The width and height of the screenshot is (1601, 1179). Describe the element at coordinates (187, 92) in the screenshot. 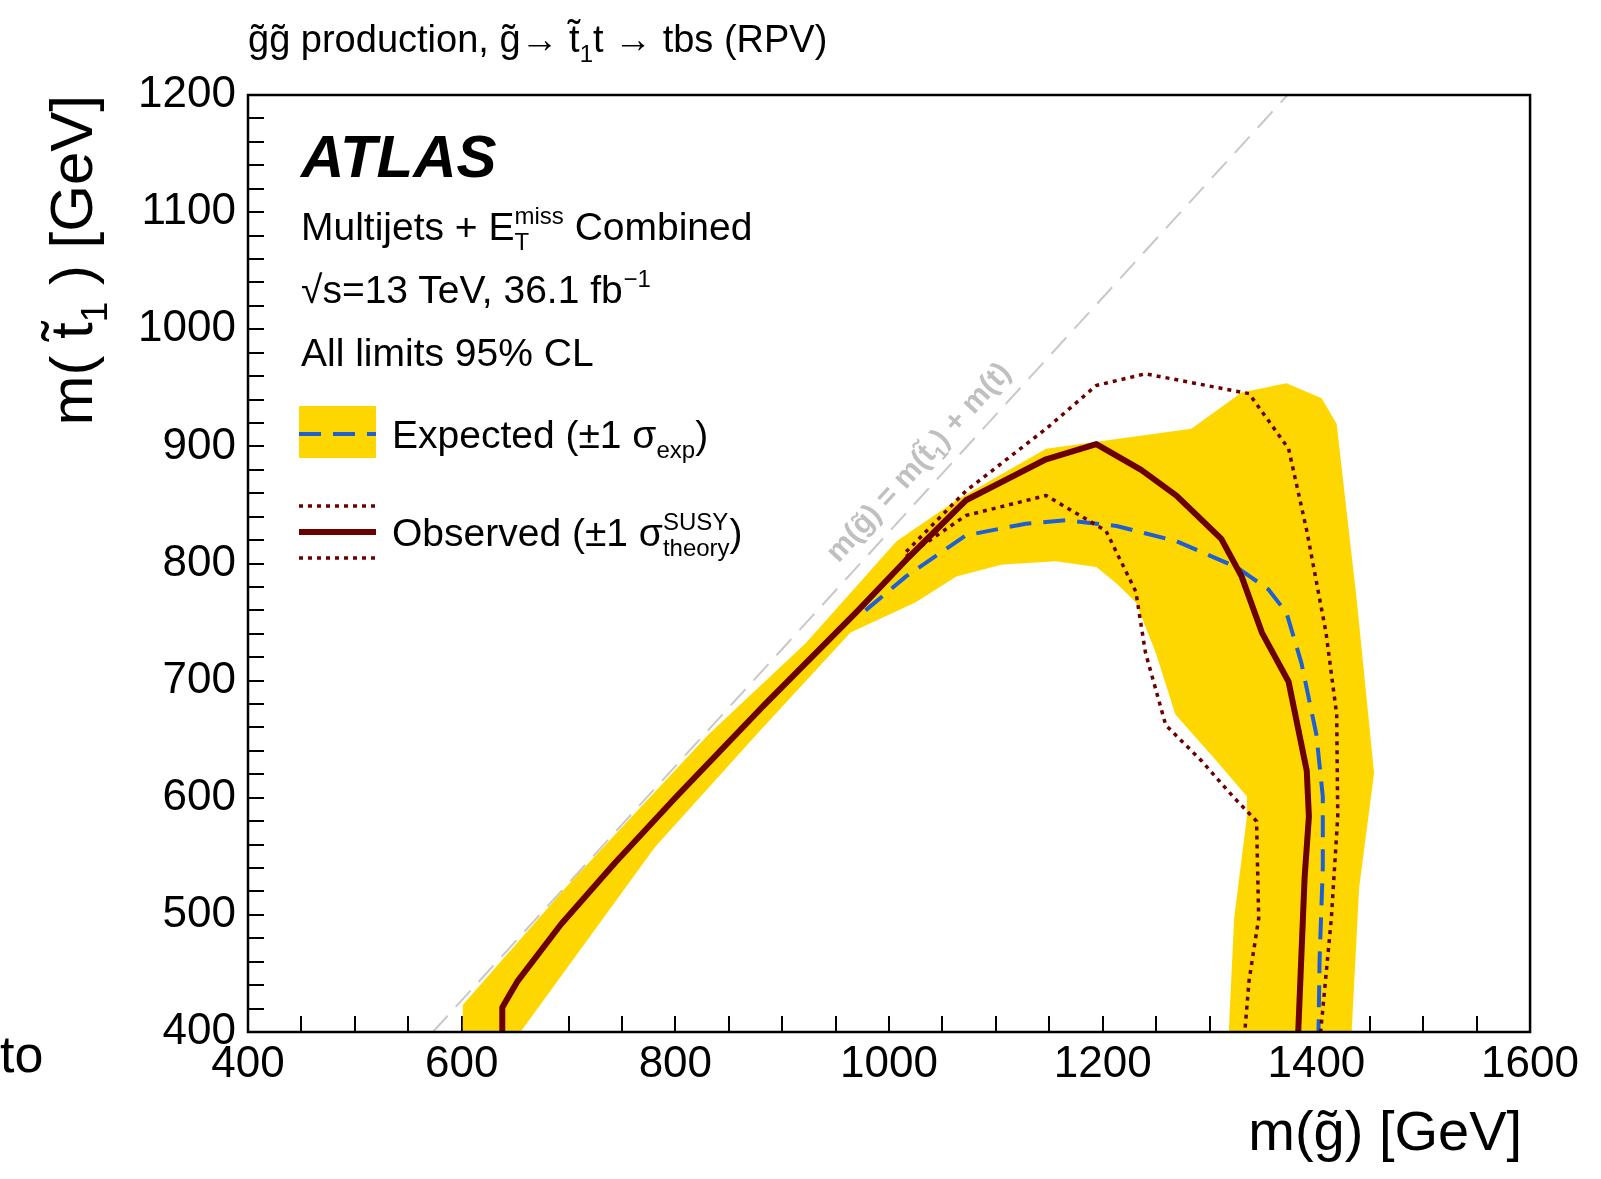

I see `y-tick-label: 1200` at that location.